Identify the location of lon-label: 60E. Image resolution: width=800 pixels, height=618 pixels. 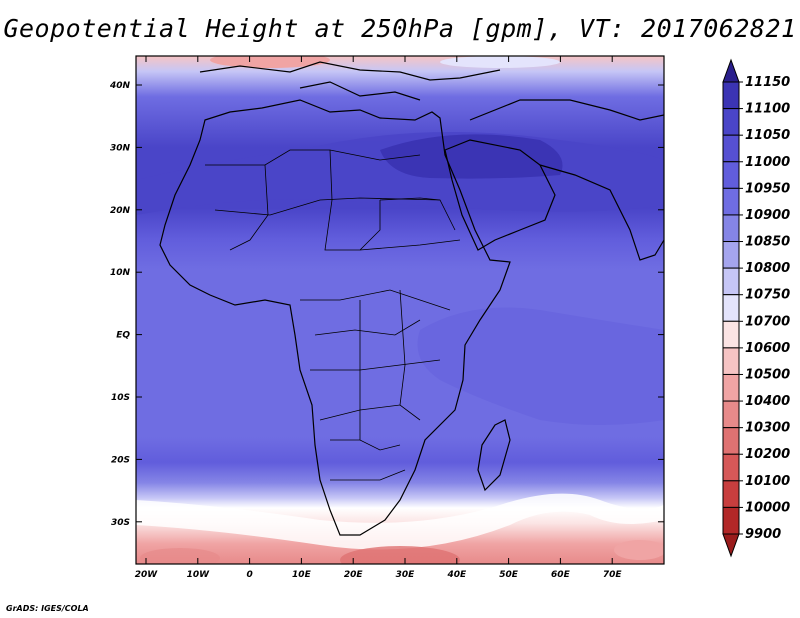
(561, 575).